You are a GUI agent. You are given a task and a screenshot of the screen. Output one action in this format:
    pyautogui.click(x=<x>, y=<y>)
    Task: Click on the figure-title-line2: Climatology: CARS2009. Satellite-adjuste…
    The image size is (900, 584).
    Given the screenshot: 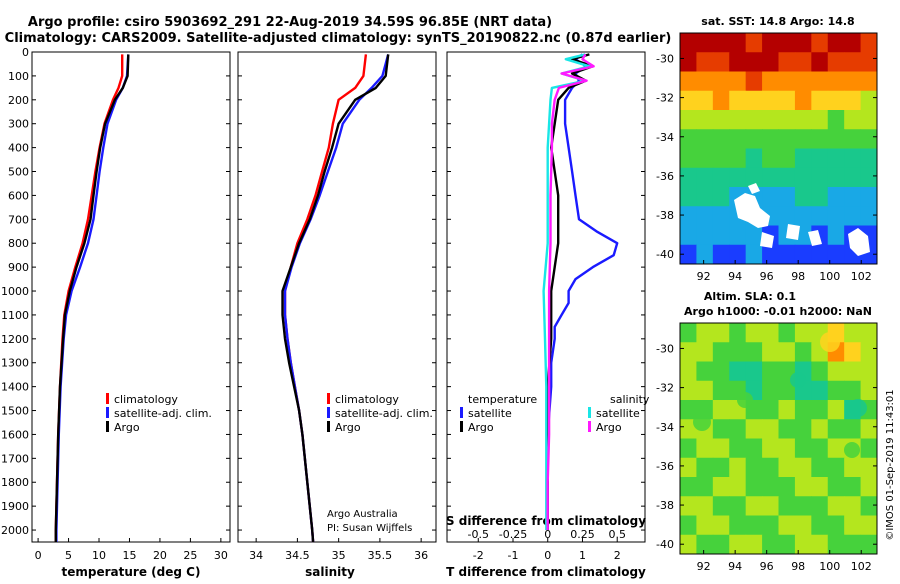 What is the action you would take?
    pyautogui.click(x=338, y=38)
    